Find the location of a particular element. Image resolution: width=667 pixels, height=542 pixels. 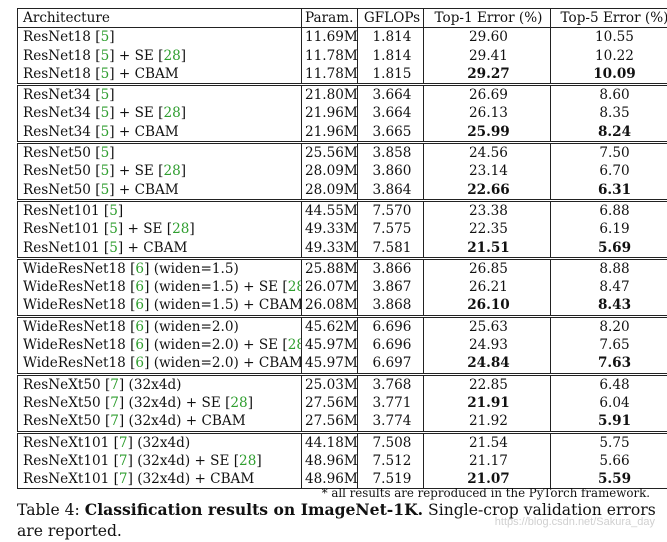

model-name: ResNeXt50 is located at coordinates (62, 385).